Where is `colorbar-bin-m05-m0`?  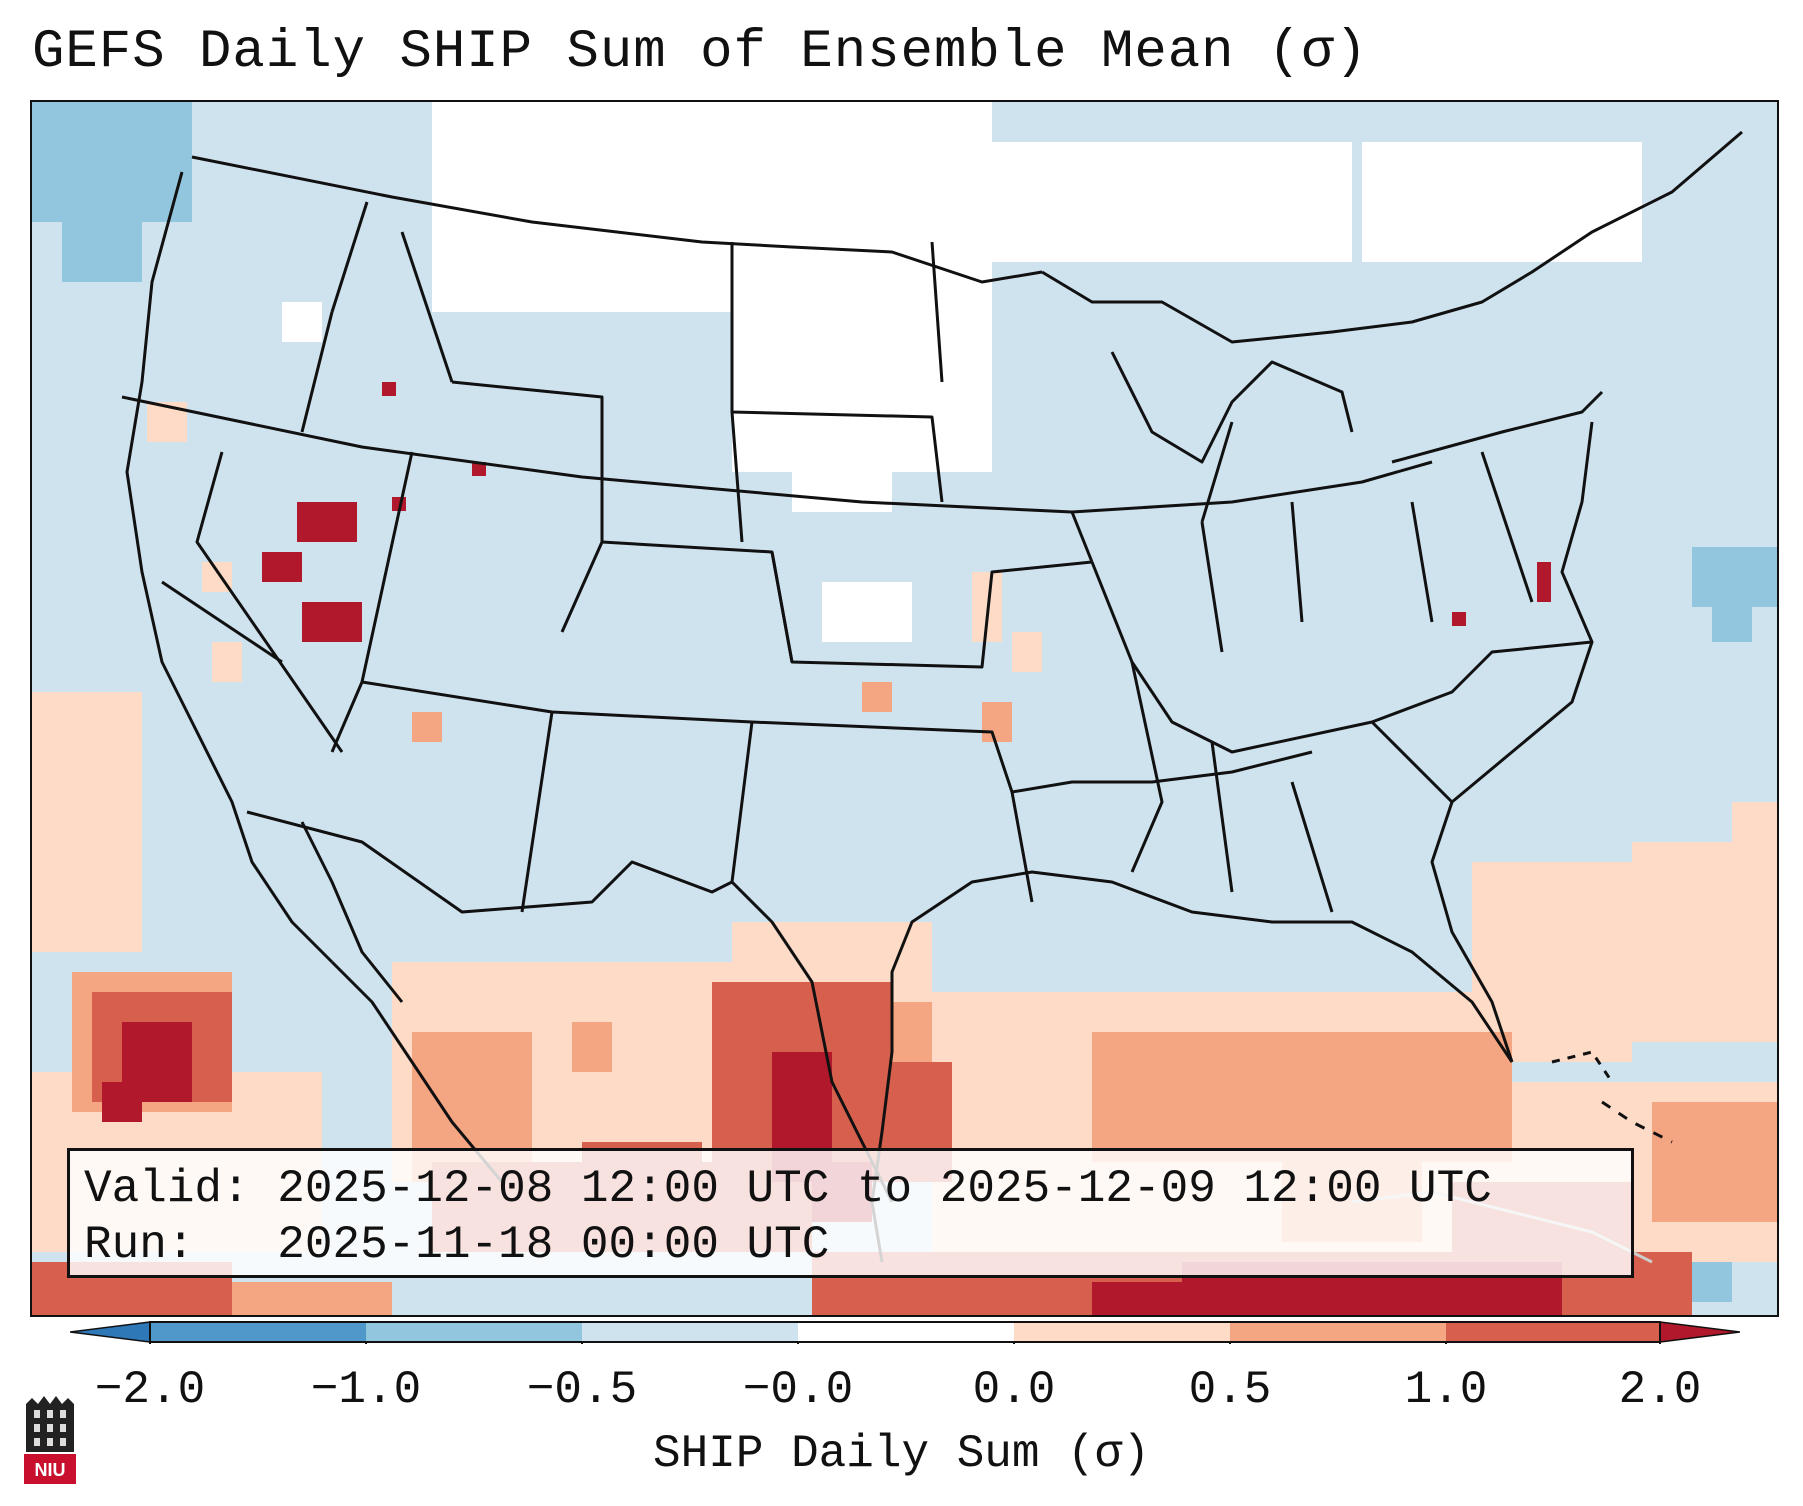 colorbar-bin-m05-m0 is located at coordinates (690, 1332).